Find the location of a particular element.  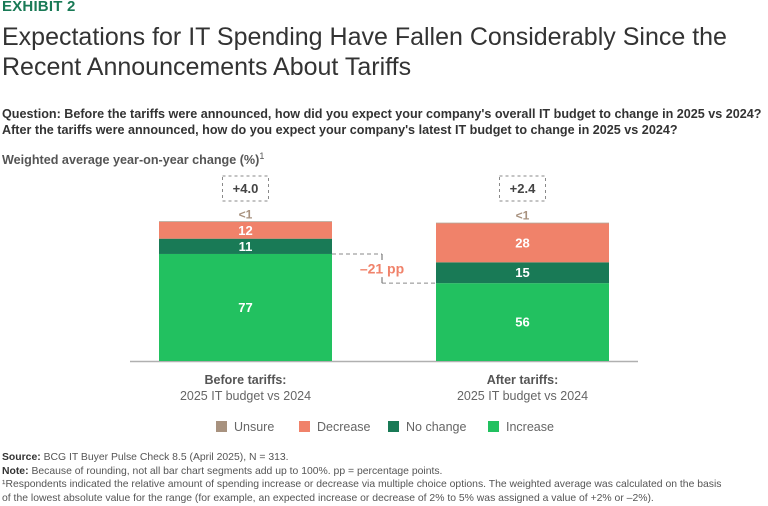

data-label-increase: 77 is located at coordinates (245, 307).